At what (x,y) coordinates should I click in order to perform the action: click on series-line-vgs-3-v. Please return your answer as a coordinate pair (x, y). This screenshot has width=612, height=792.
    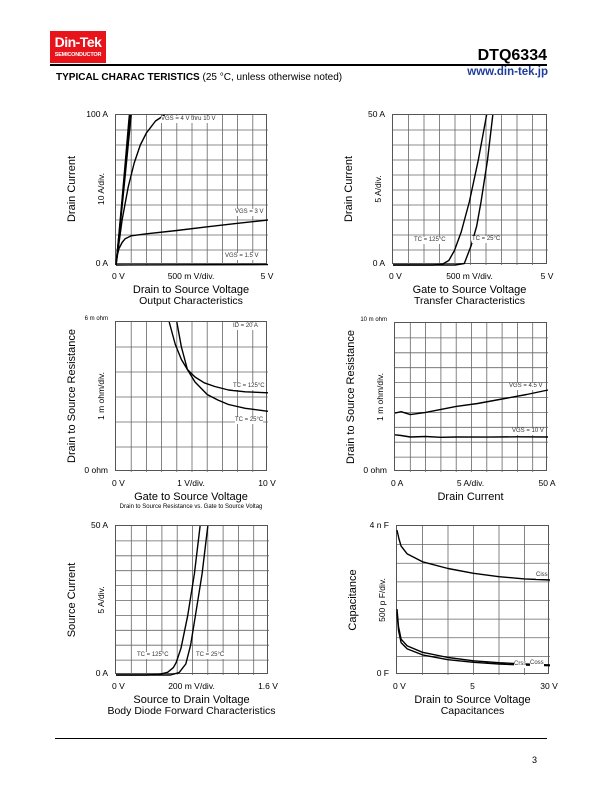
    Looking at the image, I should click on (192, 242).